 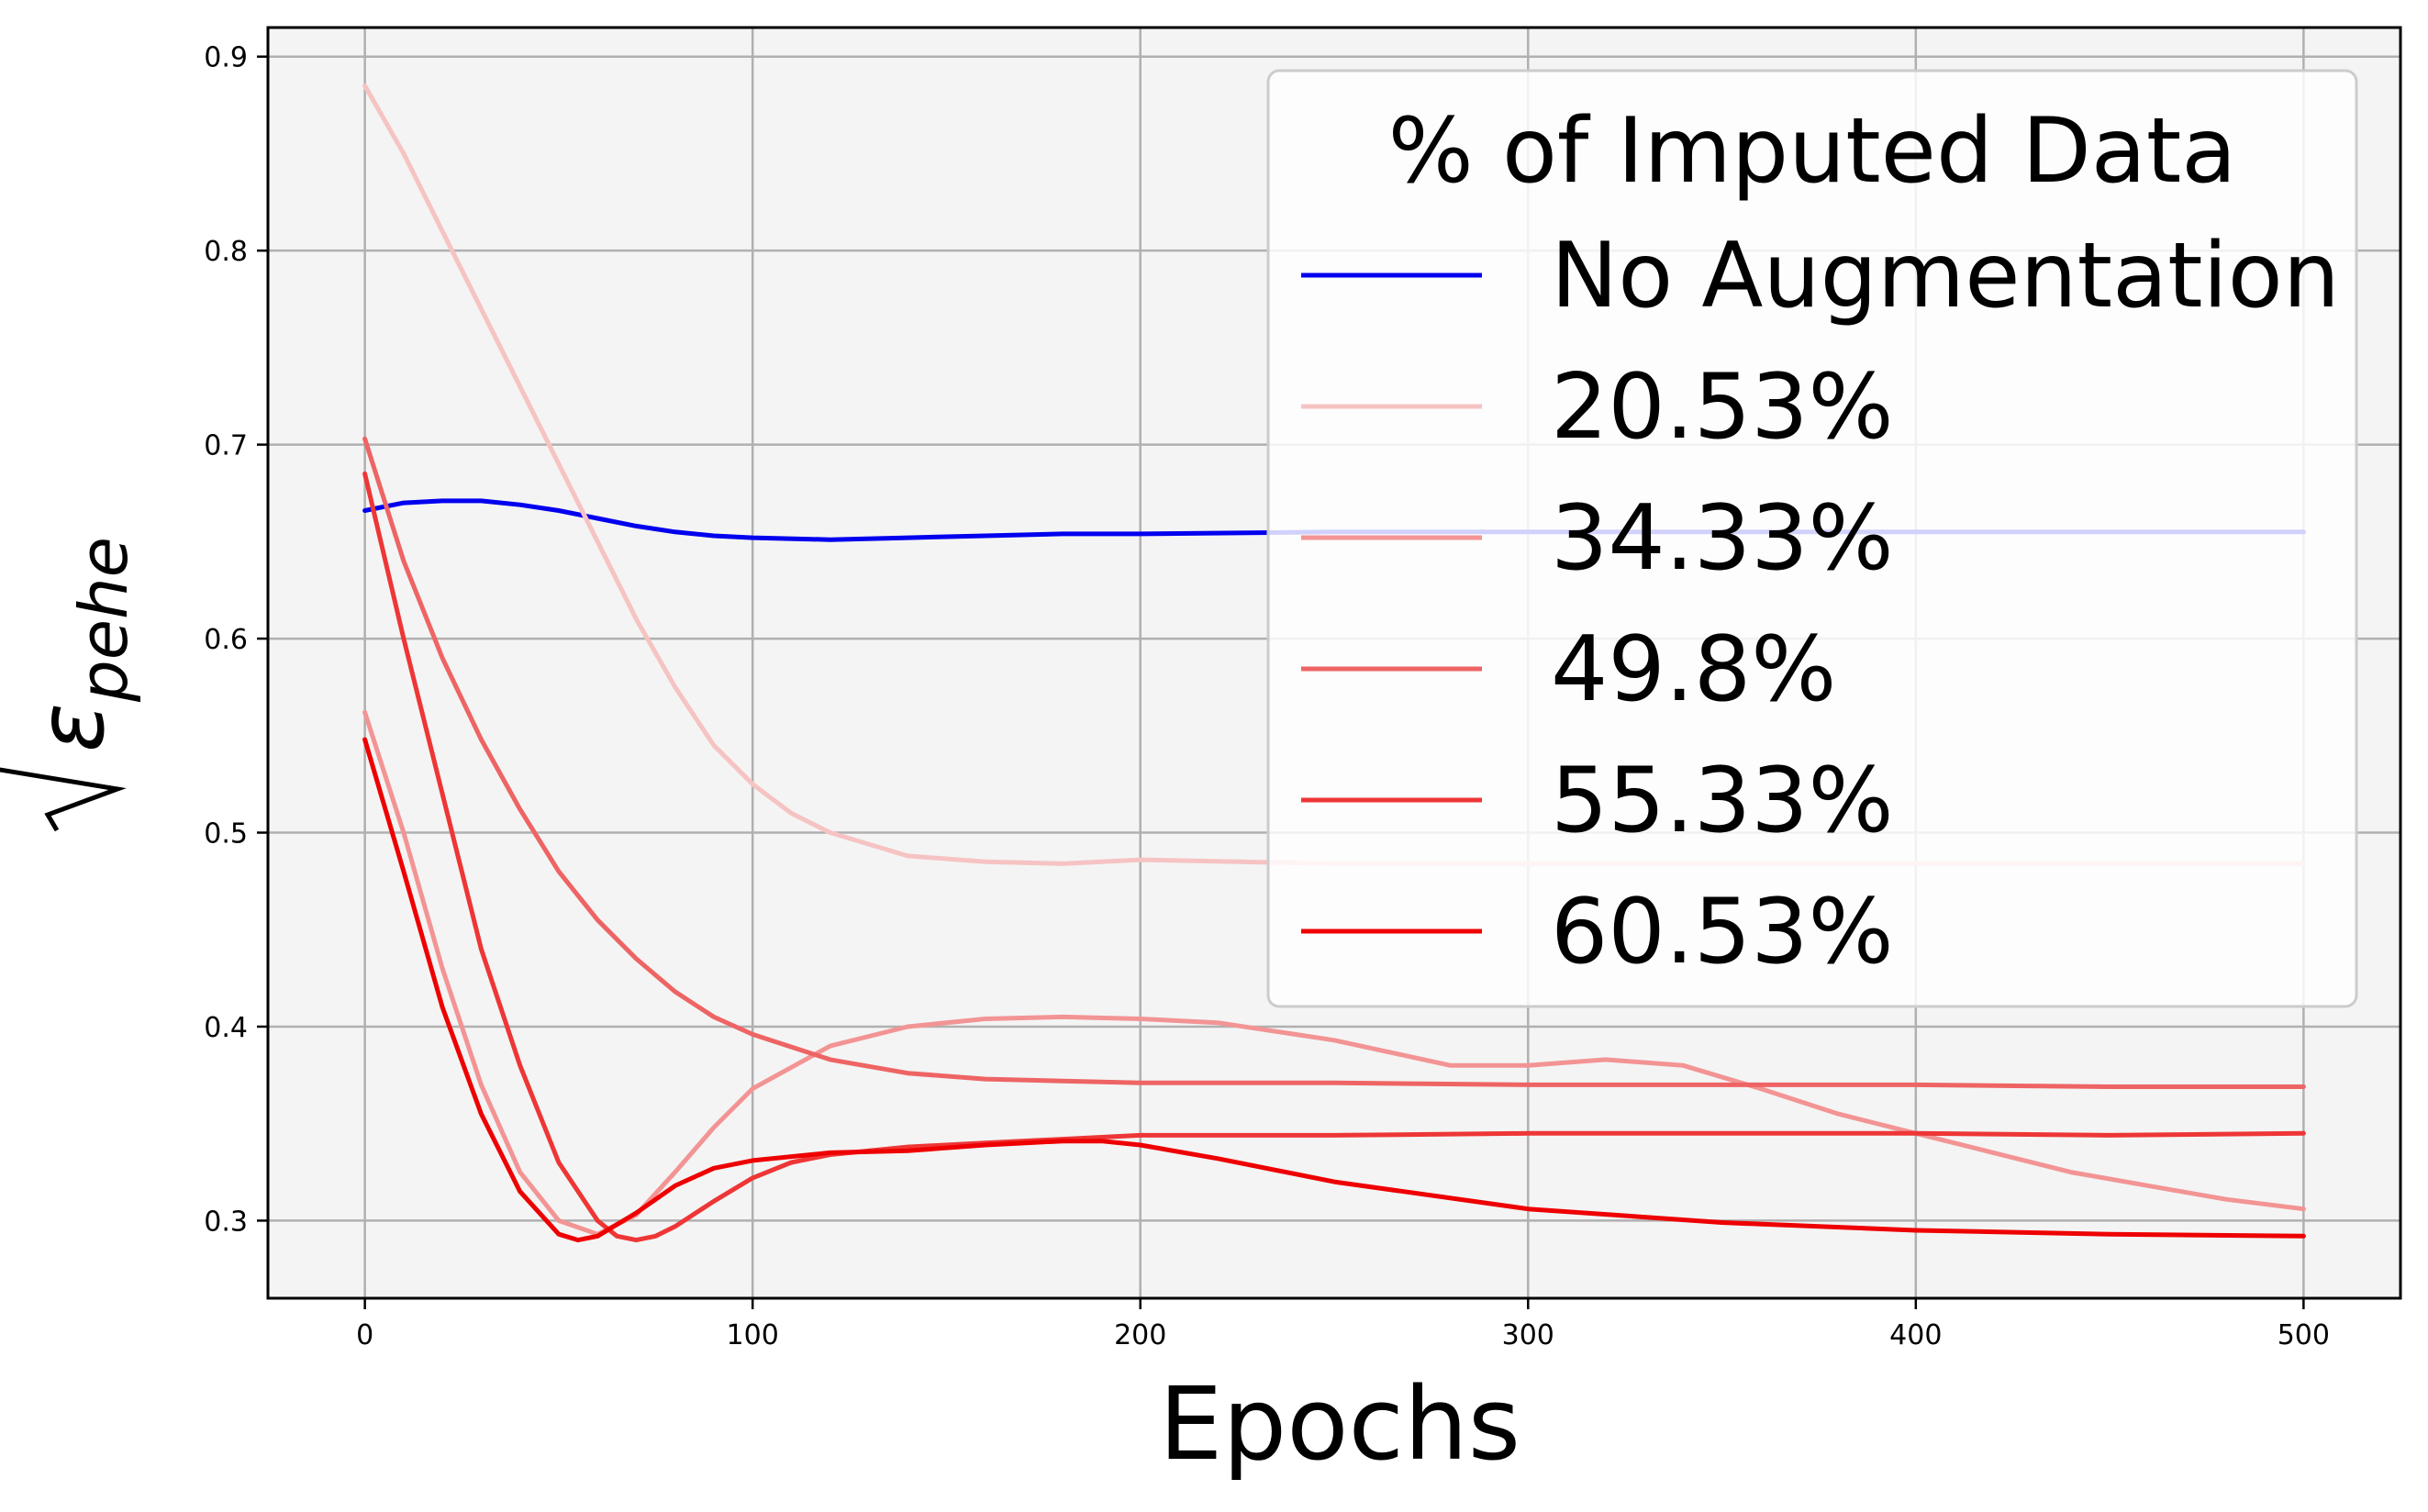 I want to click on x-tick-label: 300, so click(x=1528, y=1335).